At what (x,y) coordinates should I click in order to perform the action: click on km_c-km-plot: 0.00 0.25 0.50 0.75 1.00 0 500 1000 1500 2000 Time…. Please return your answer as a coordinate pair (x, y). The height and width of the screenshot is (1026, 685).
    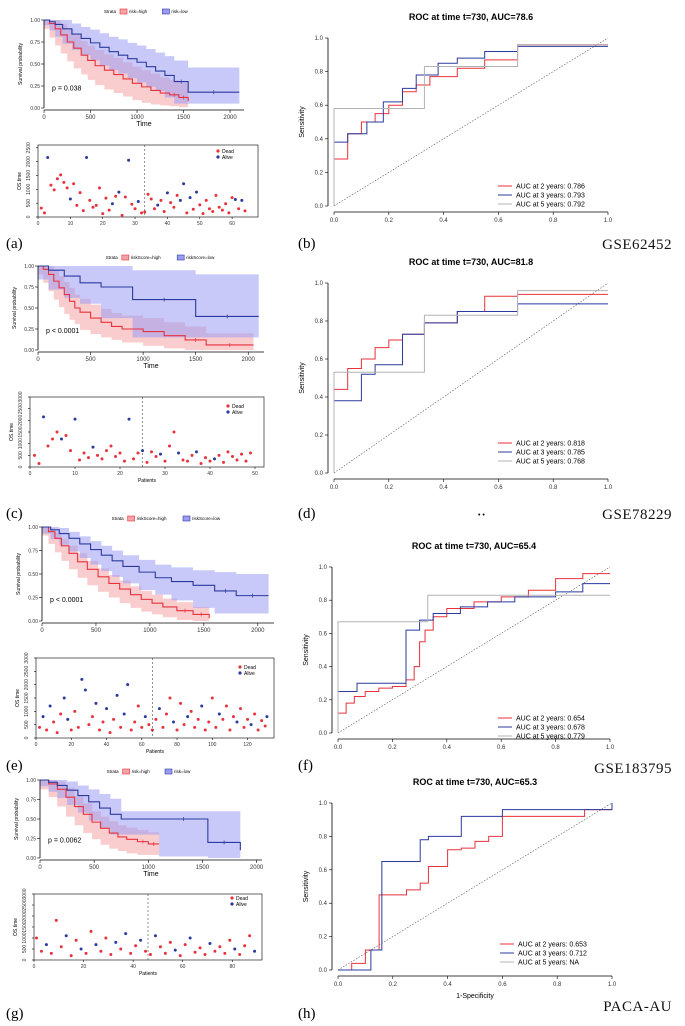
    Looking at the image, I should click on (138, 312).